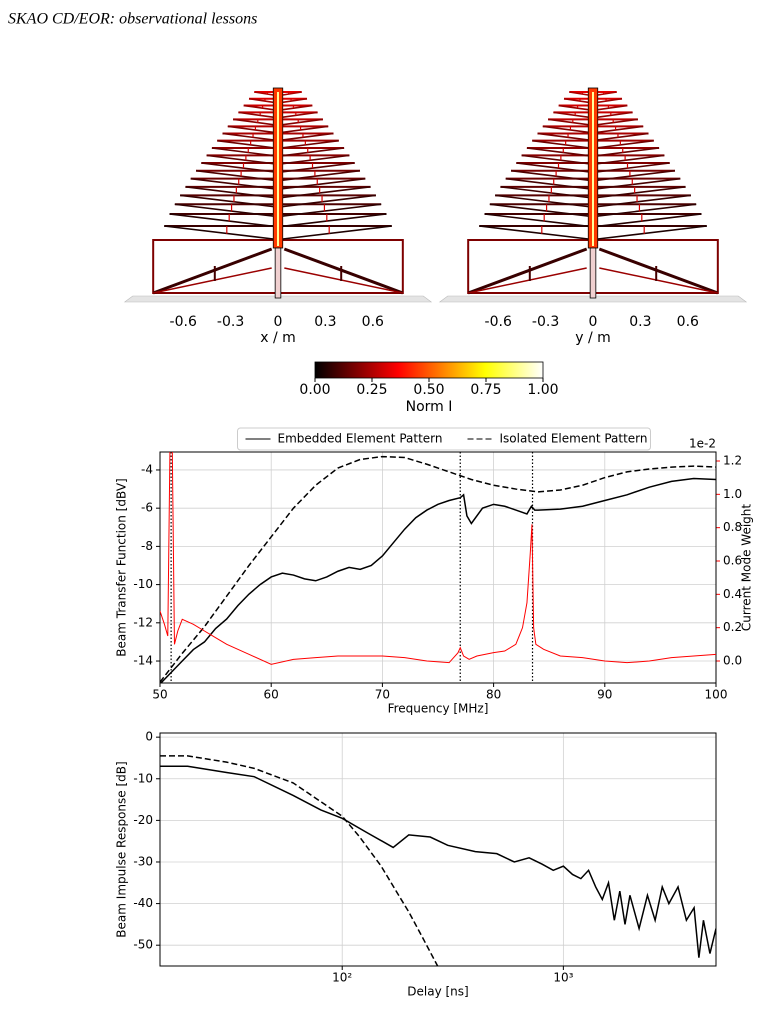 The image size is (760, 1026). I want to click on y-tick-label: -6, so click(147, 508).